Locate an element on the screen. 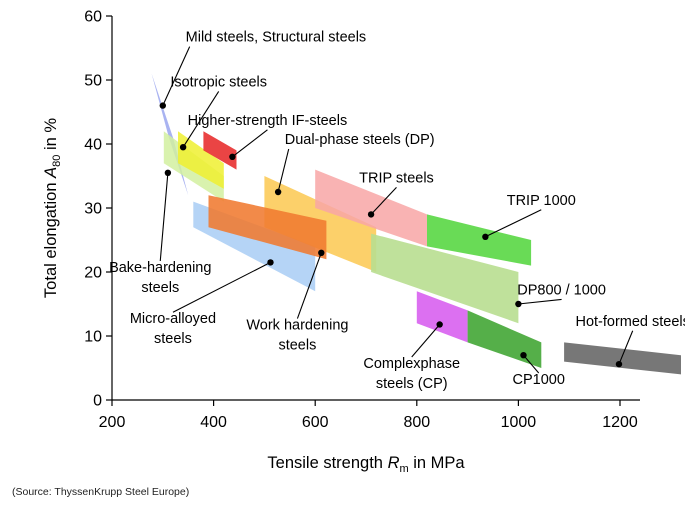 The image size is (685, 508). x-tick-label: 200 is located at coordinates (112, 422).